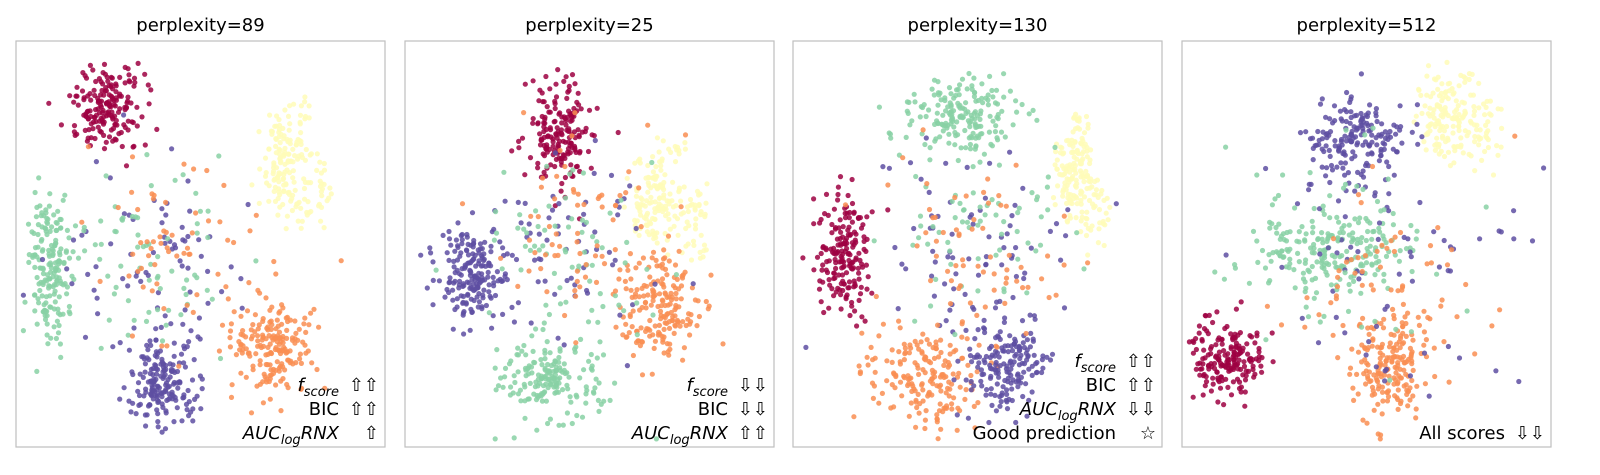 This screenshot has width=1600, height=475. I want to click on score-arrow-icon: ☆, so click(1148, 433).